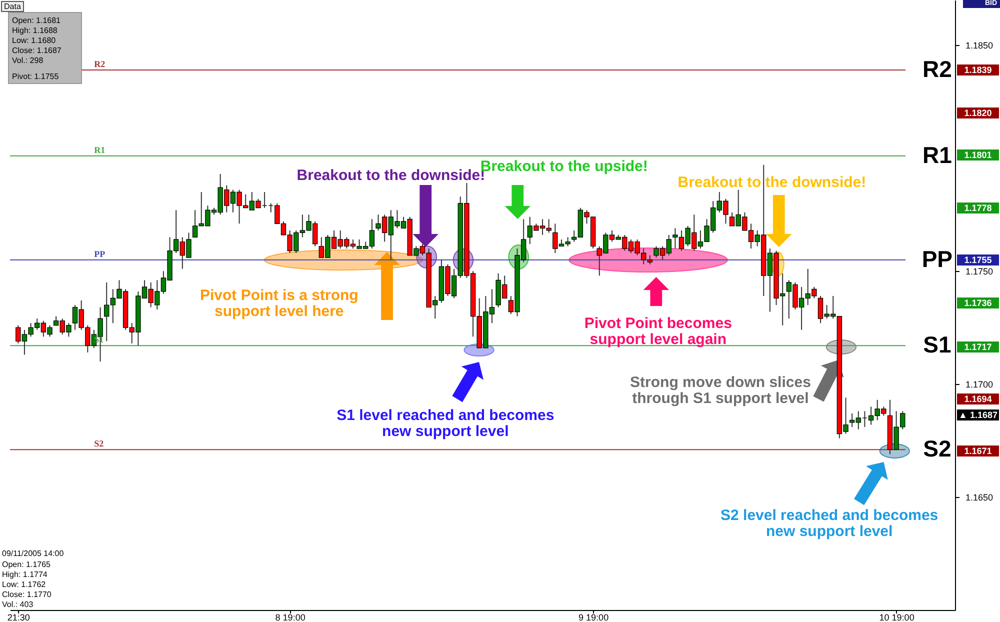 The image size is (1000, 622). What do you see at coordinates (99, 443) in the screenshot?
I see `ref-line-label: S2` at bounding box center [99, 443].